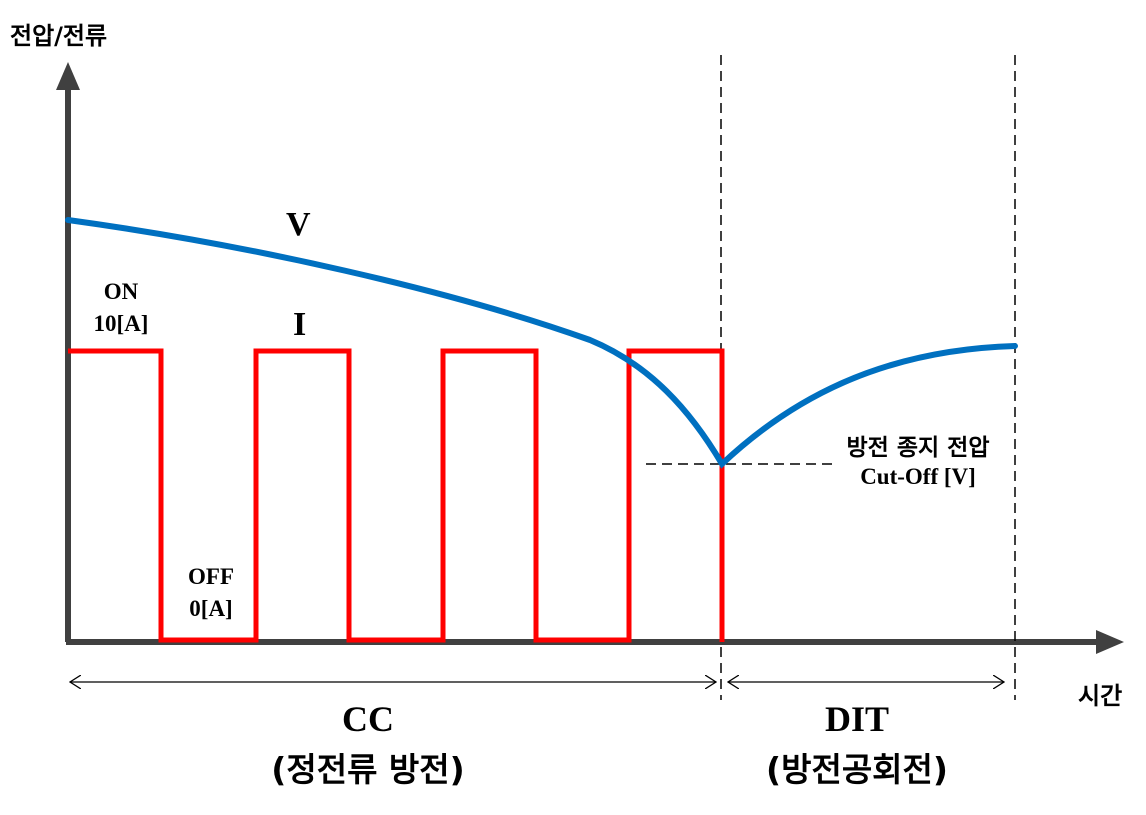 This screenshot has width=1146, height=815. What do you see at coordinates (211, 576) in the screenshot?
I see `off-level-label: OFF` at bounding box center [211, 576].